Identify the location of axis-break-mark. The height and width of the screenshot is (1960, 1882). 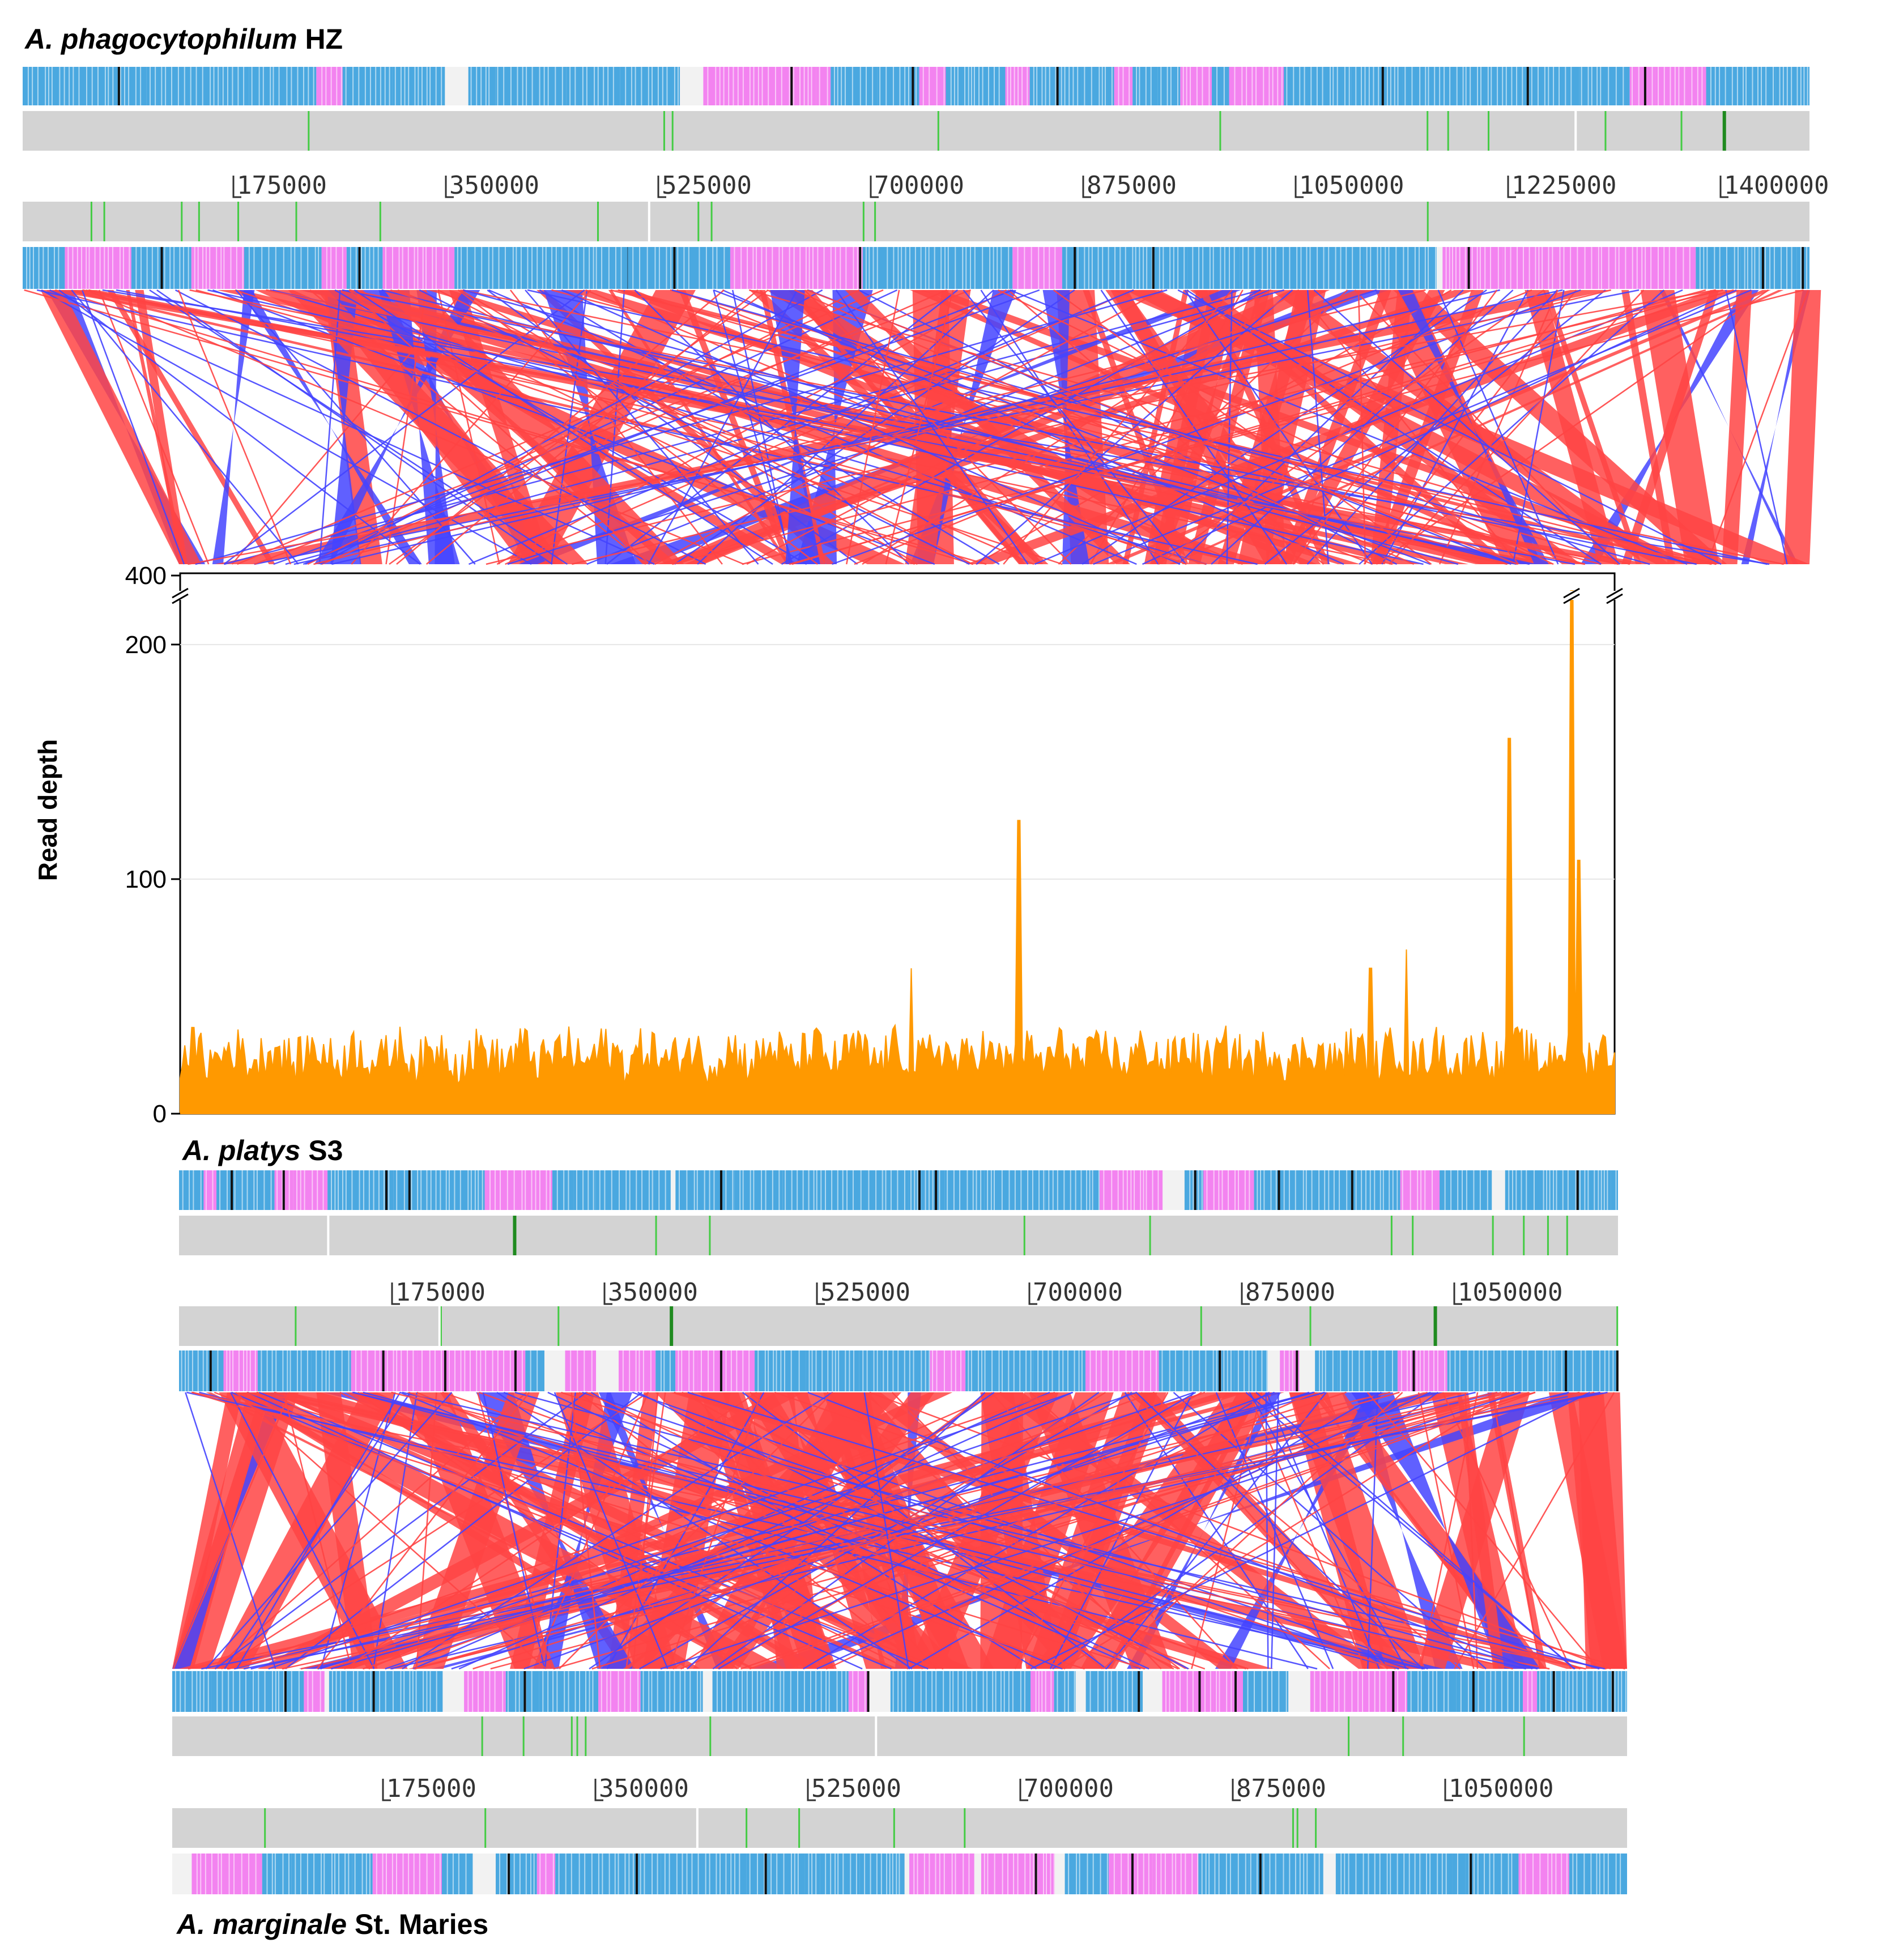
(180, 593).